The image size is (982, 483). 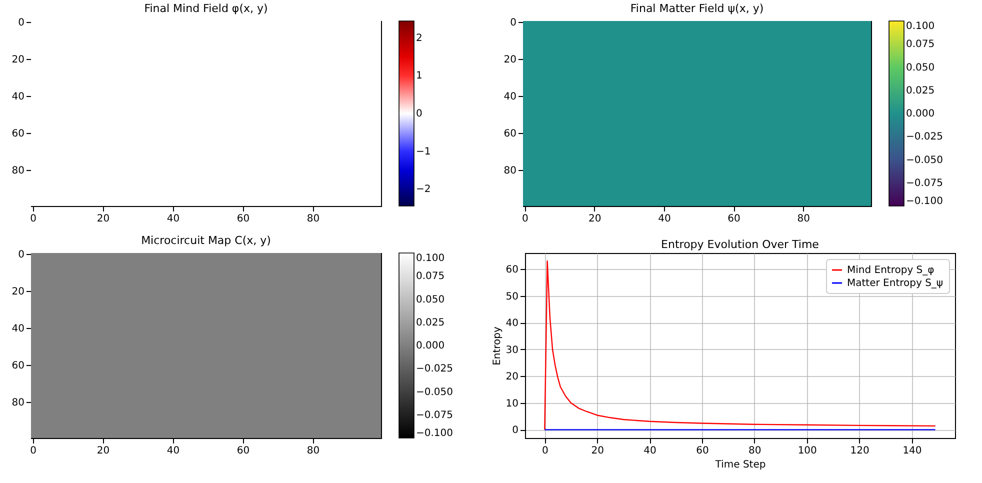 What do you see at coordinates (697, 8) in the screenshot?
I see `chart-title: Final Matter Field ψ(x, y)` at bounding box center [697, 8].